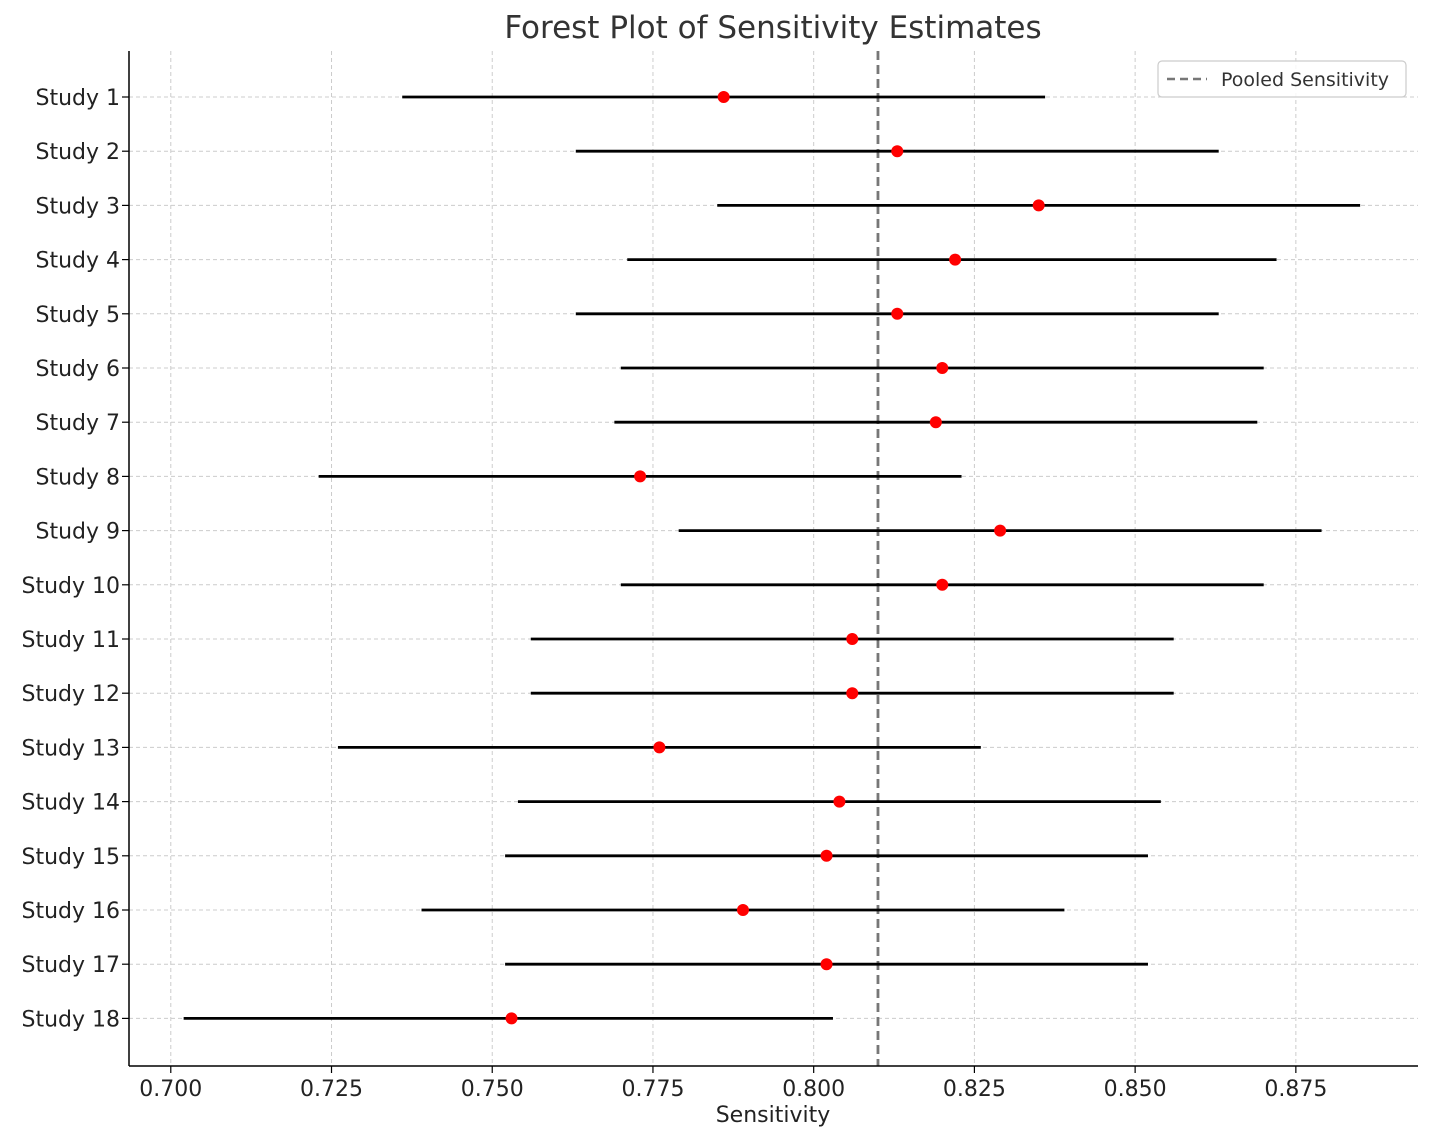  Describe the element at coordinates (77, 98) in the screenshot. I see `y-tick-label: Study 1` at that location.